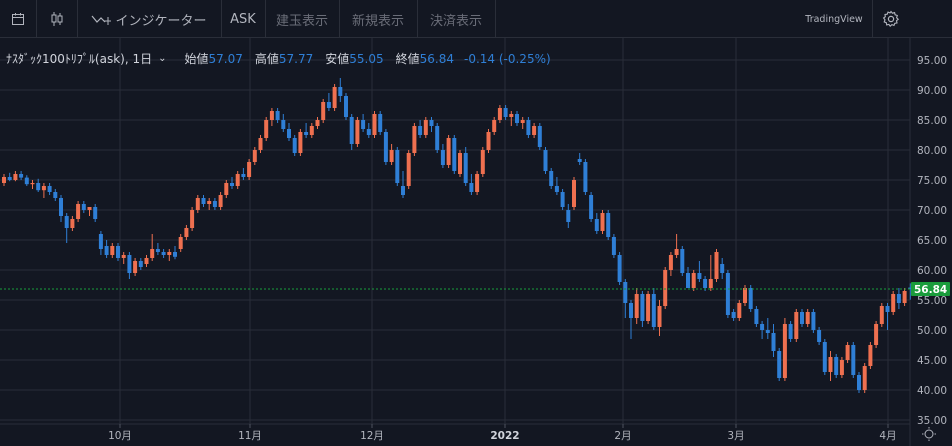 This screenshot has width=952, height=446. What do you see at coordinates (834, 19) in the screenshot?
I see `tradingview-brand: TradingView` at bounding box center [834, 19].